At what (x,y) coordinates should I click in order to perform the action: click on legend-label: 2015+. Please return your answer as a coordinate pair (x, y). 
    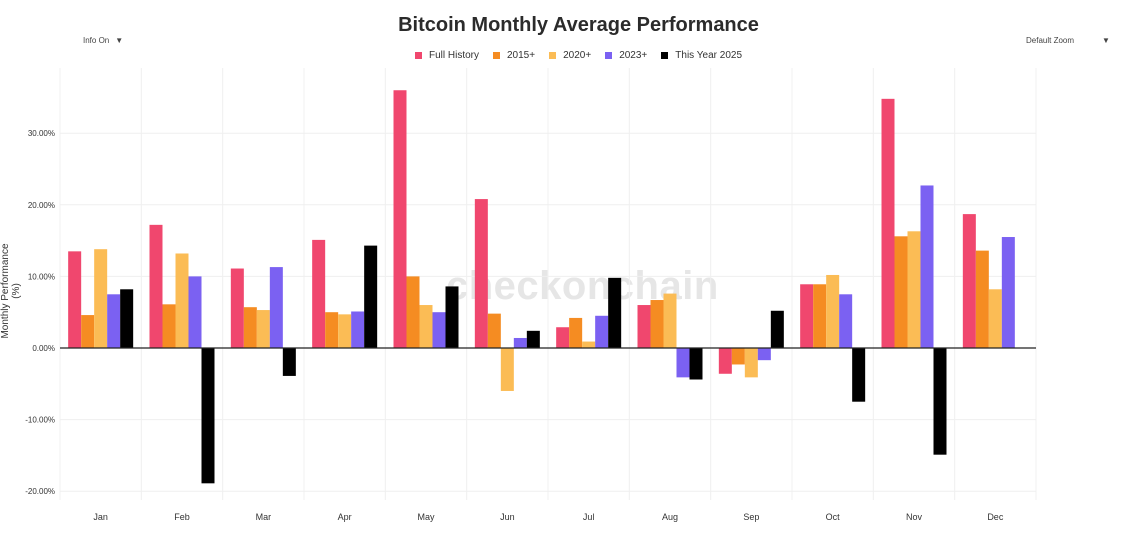
    Looking at the image, I should click on (521, 55).